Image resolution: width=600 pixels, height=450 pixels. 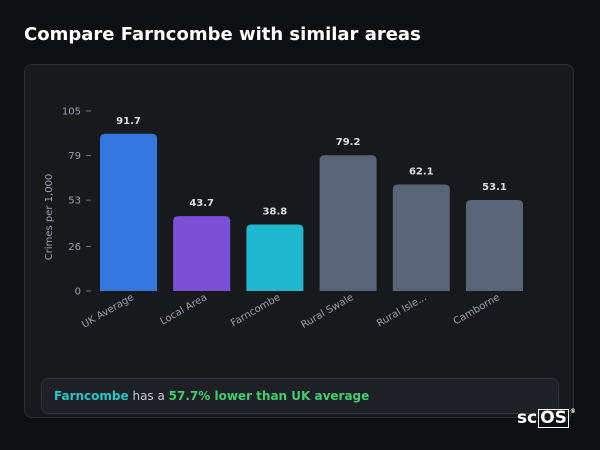 What do you see at coordinates (49, 217) in the screenshot?
I see `y-axis-label: Crimes per 1,000` at bounding box center [49, 217].